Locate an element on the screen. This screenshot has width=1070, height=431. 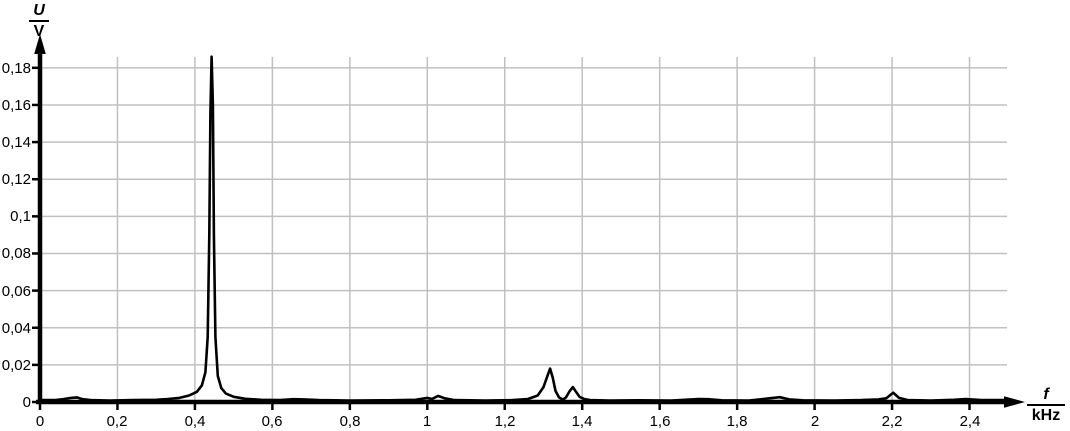
x-tick-label: 1,4 is located at coordinates (582, 421).